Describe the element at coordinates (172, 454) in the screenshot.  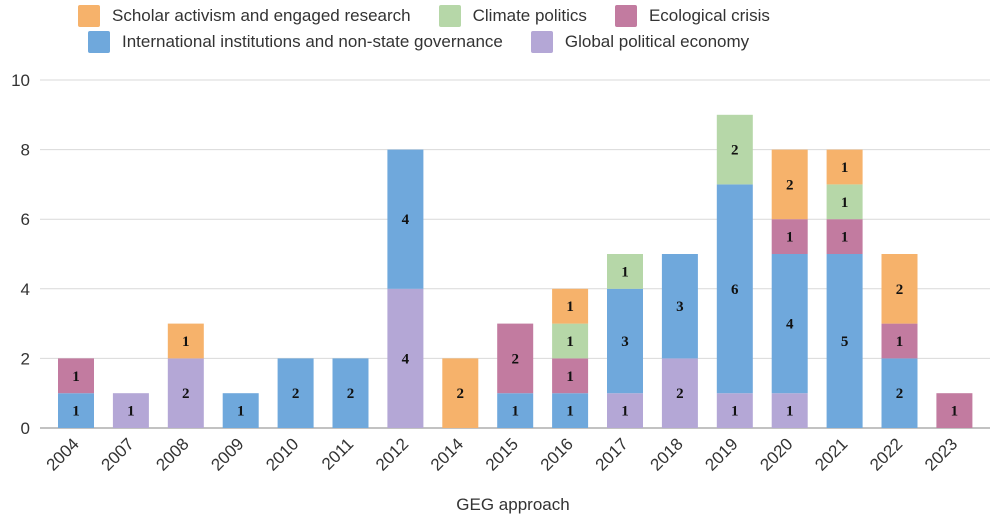
I see `x-tick-label: 2008` at that location.